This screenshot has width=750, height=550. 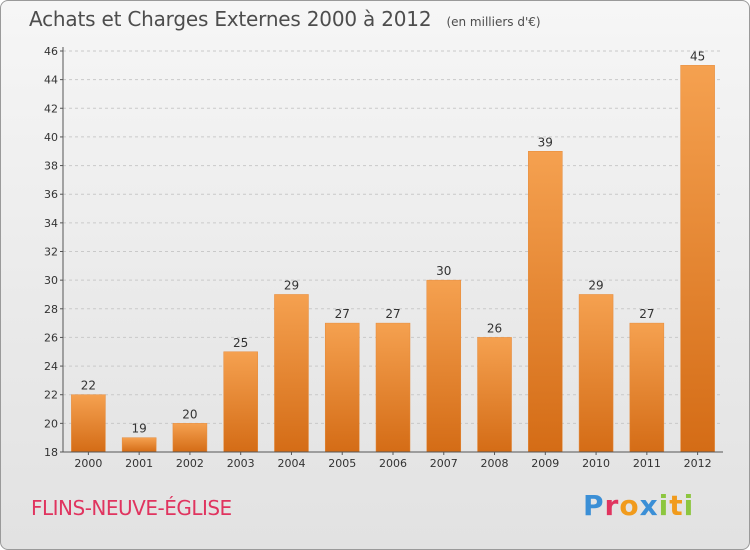 I want to click on y-tick-label: 34, so click(x=51, y=223).